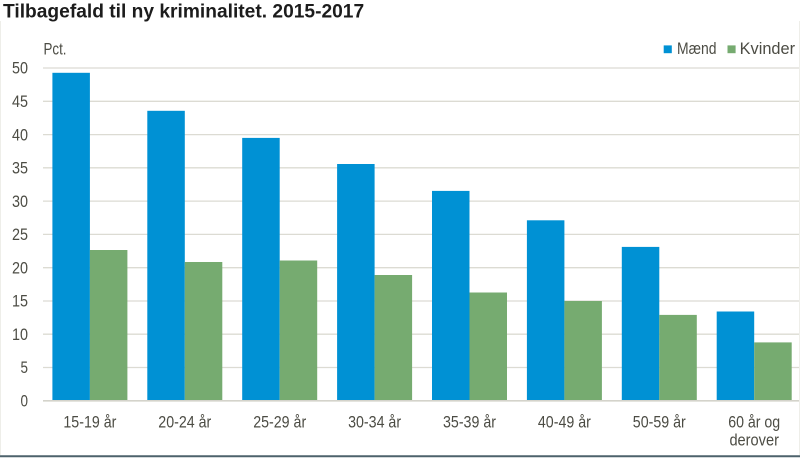 The width and height of the screenshot is (800, 459). I want to click on svg-text: 50, so click(20, 69).